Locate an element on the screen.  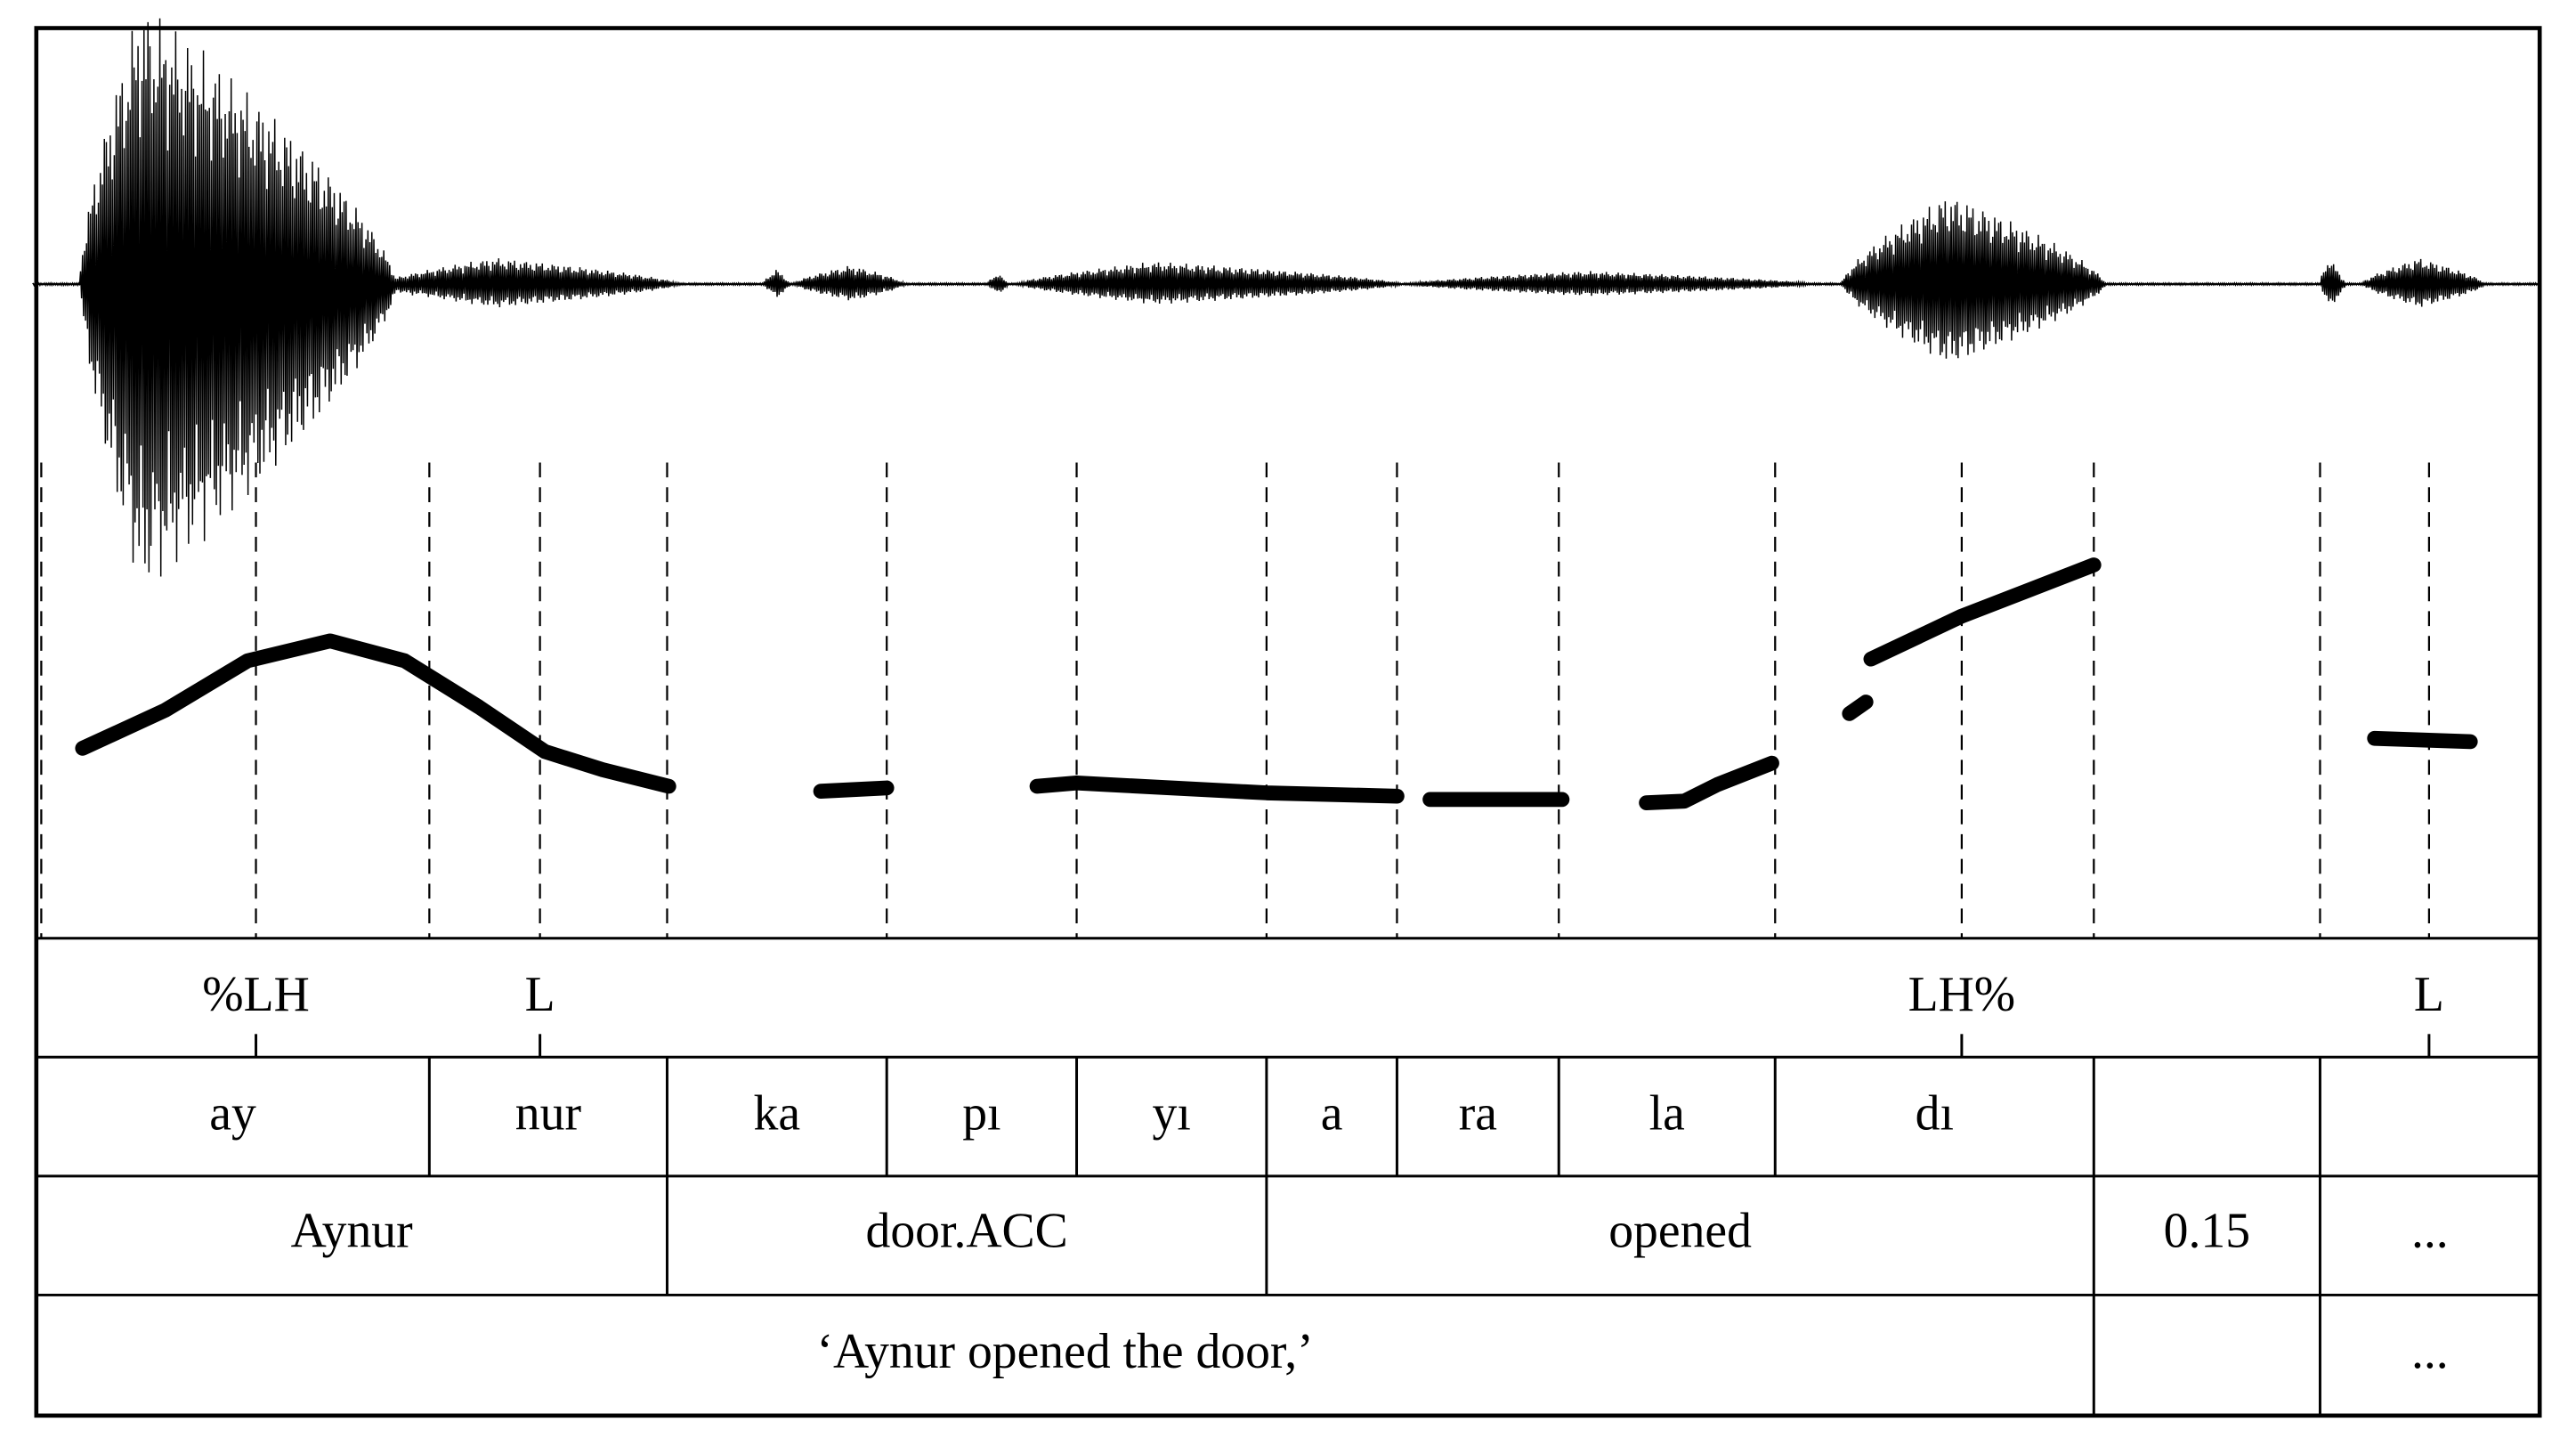
word-label: Aynur is located at coordinates (352, 1230).